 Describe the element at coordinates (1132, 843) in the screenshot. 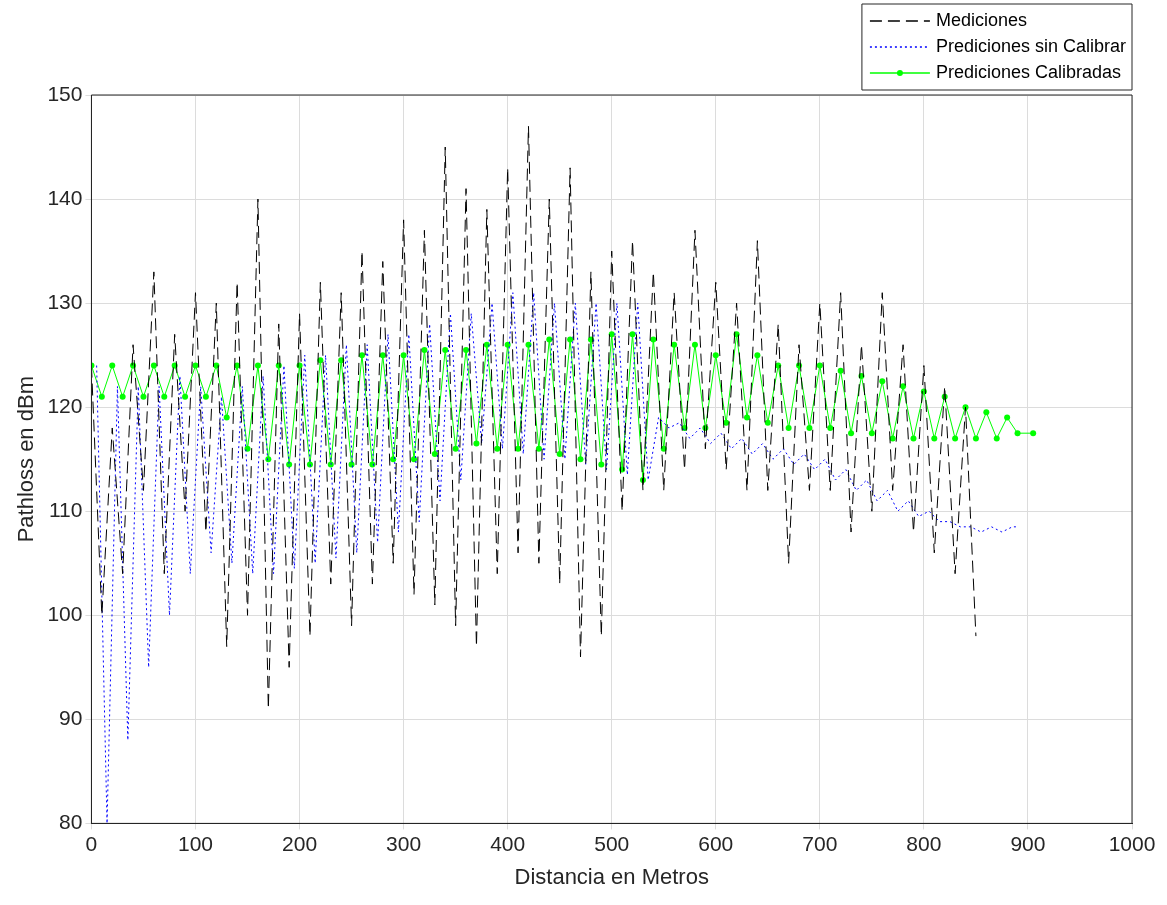

I see `x-tick-label: 1000` at that location.